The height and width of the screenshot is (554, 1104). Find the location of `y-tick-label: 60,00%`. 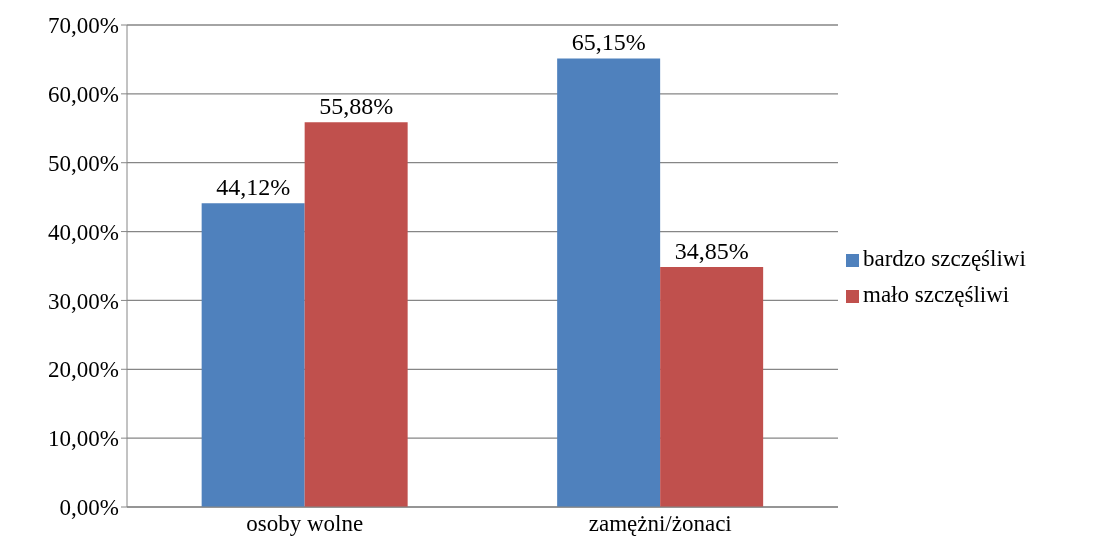

y-tick-label: 60,00% is located at coordinates (83, 95).